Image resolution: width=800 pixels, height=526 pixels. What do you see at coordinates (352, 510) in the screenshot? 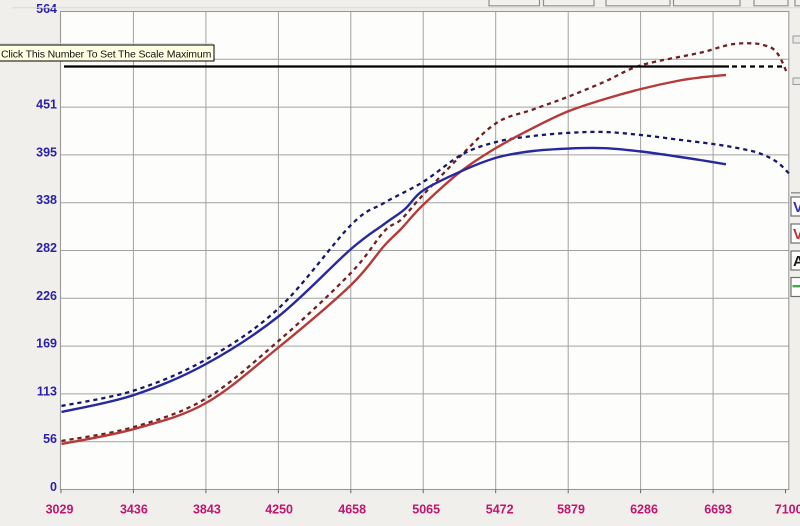
I see `svg-text: 4658` at bounding box center [352, 510].